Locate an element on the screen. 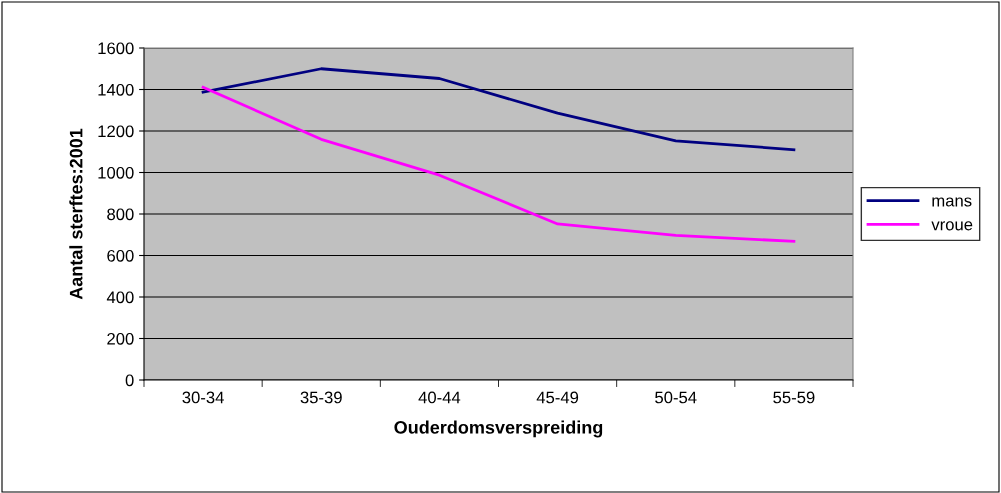 The image size is (1001, 493). y-tick-label: 1200 is located at coordinates (116, 131).